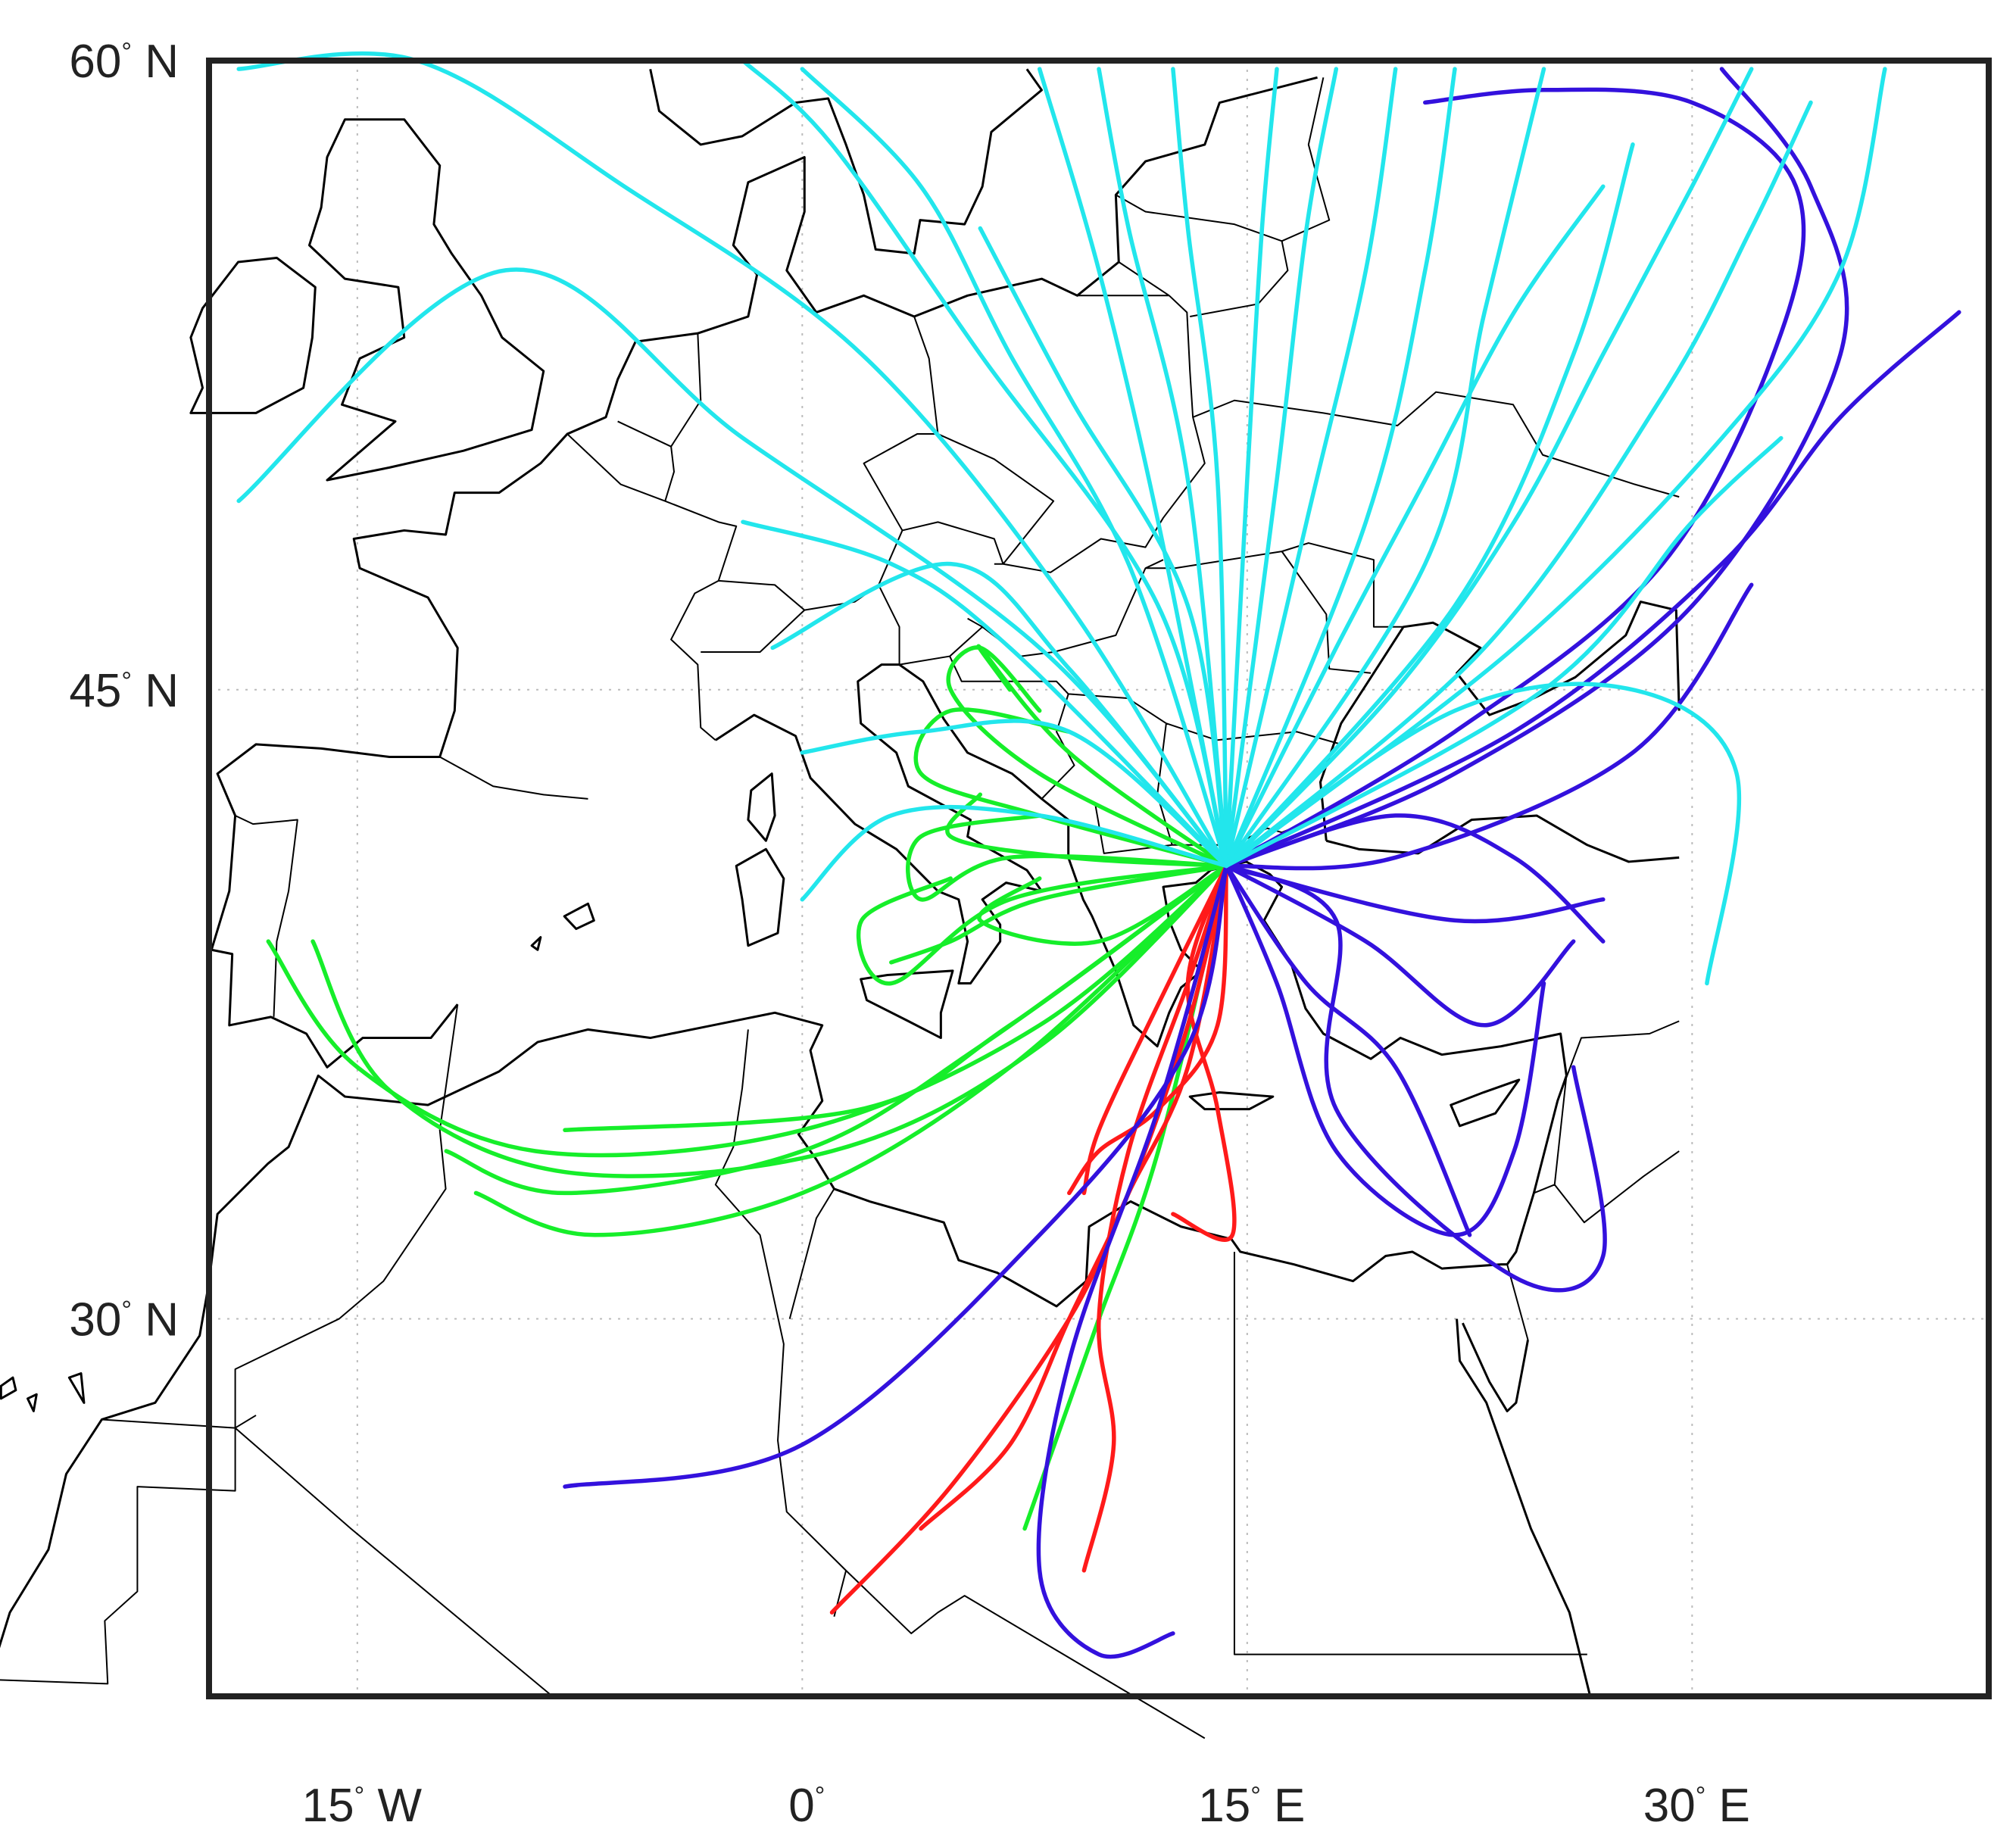  I want to click on coastline-balkans-greece, so click(1233, 965).